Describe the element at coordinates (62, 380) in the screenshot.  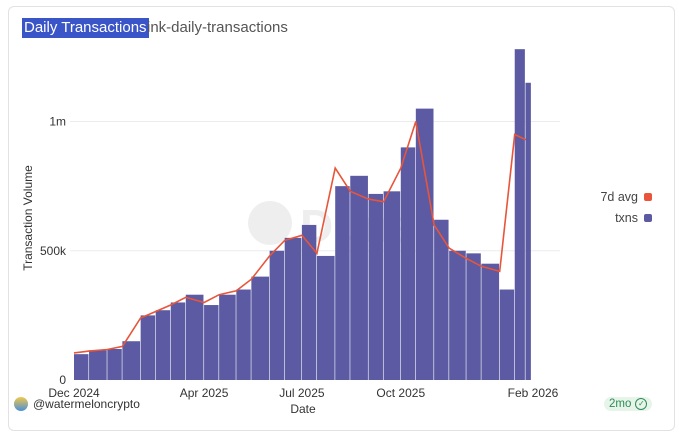
I see `y-tick-label: 0` at that location.